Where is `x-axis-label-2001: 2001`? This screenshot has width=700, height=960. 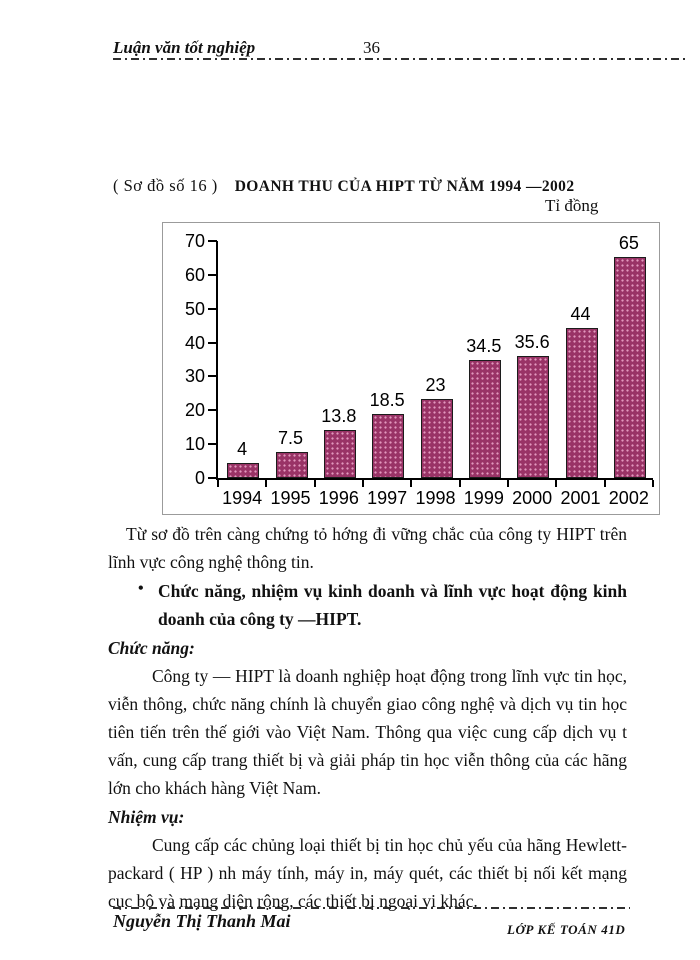 x-axis-label-2001: 2001 is located at coordinates (580, 498).